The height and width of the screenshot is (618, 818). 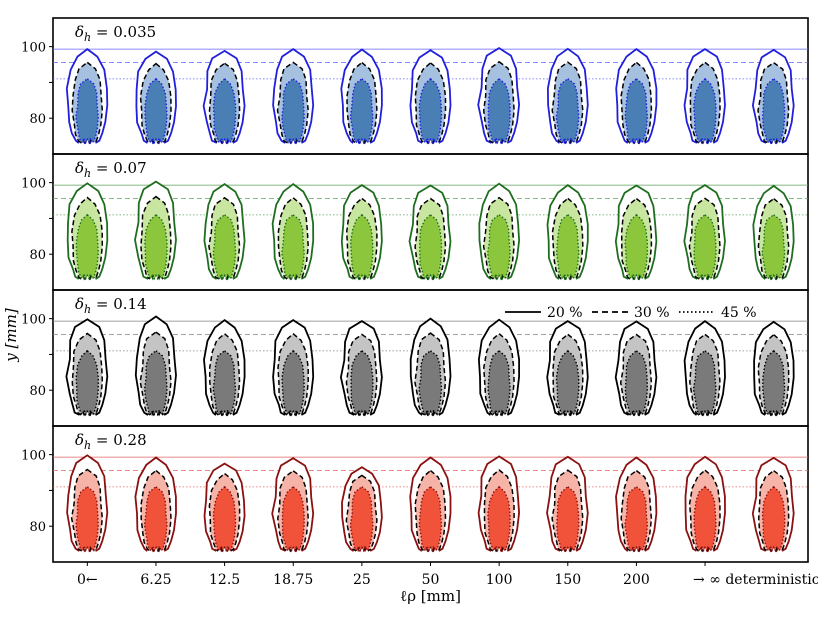 I want to click on x-tick-label: 25, so click(x=362, y=580).